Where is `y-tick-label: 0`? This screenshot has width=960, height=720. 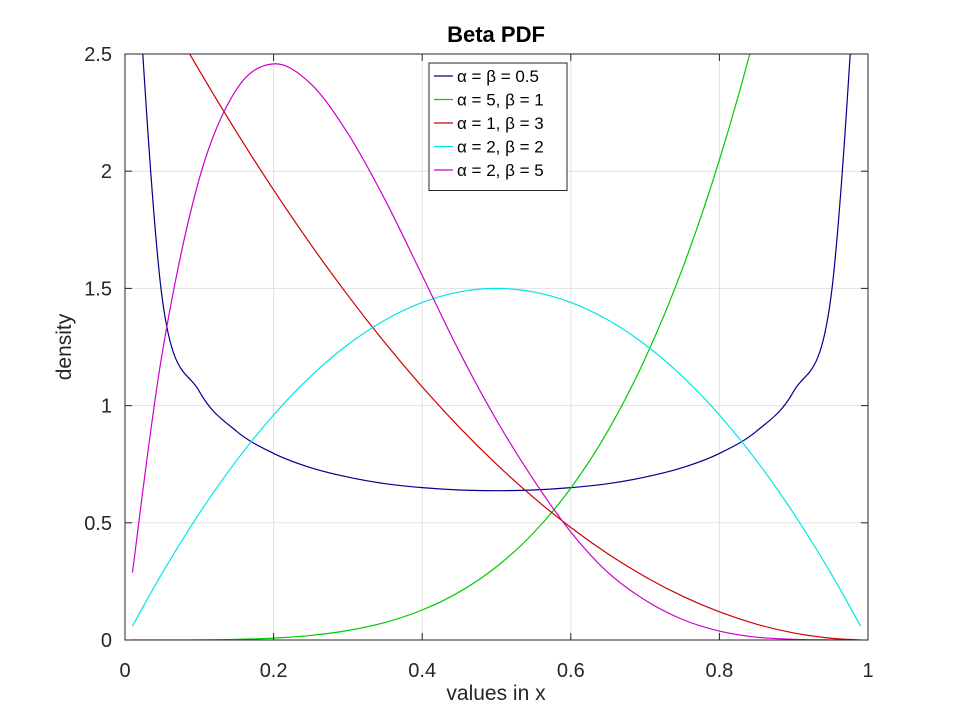 y-tick-label: 0 is located at coordinates (106, 641).